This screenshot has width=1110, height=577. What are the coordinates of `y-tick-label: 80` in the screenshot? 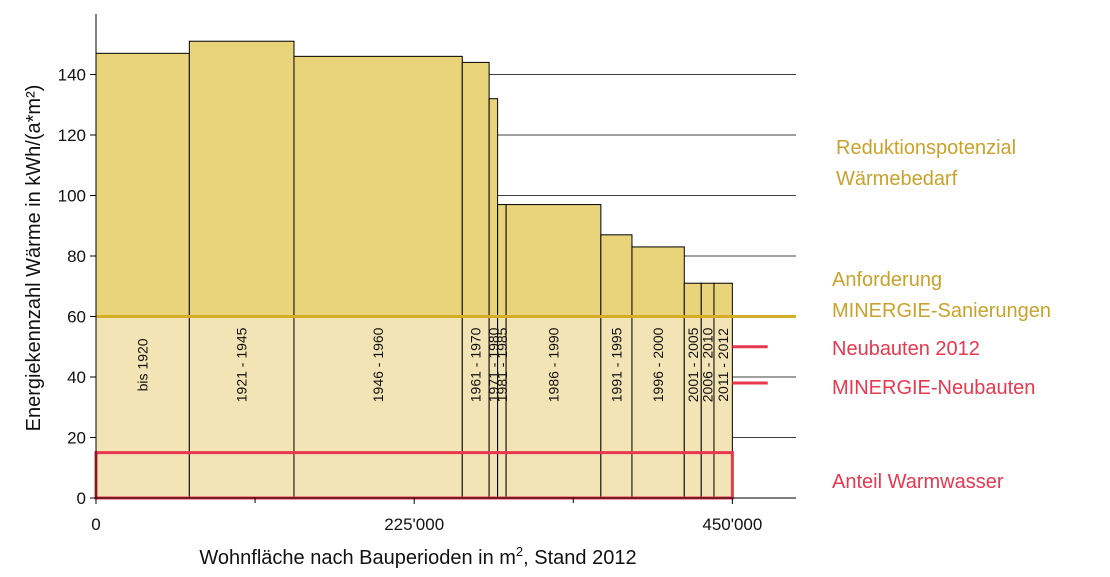 It's located at (76, 256).